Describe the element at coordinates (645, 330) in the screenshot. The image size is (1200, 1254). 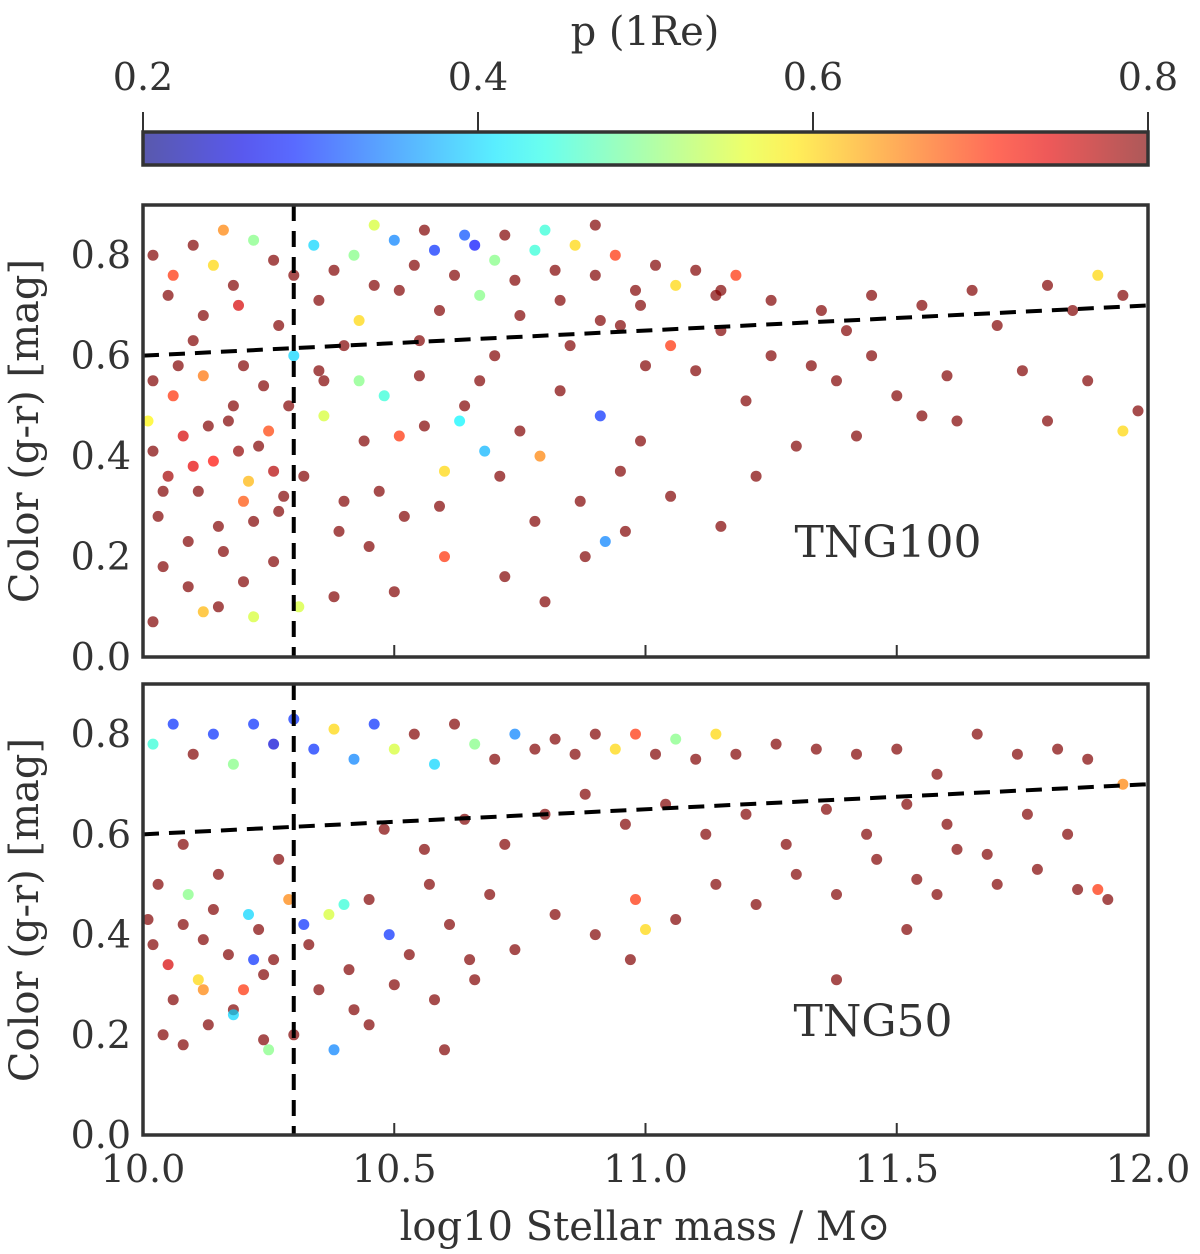
I see `diagonal-dashed-line` at that location.